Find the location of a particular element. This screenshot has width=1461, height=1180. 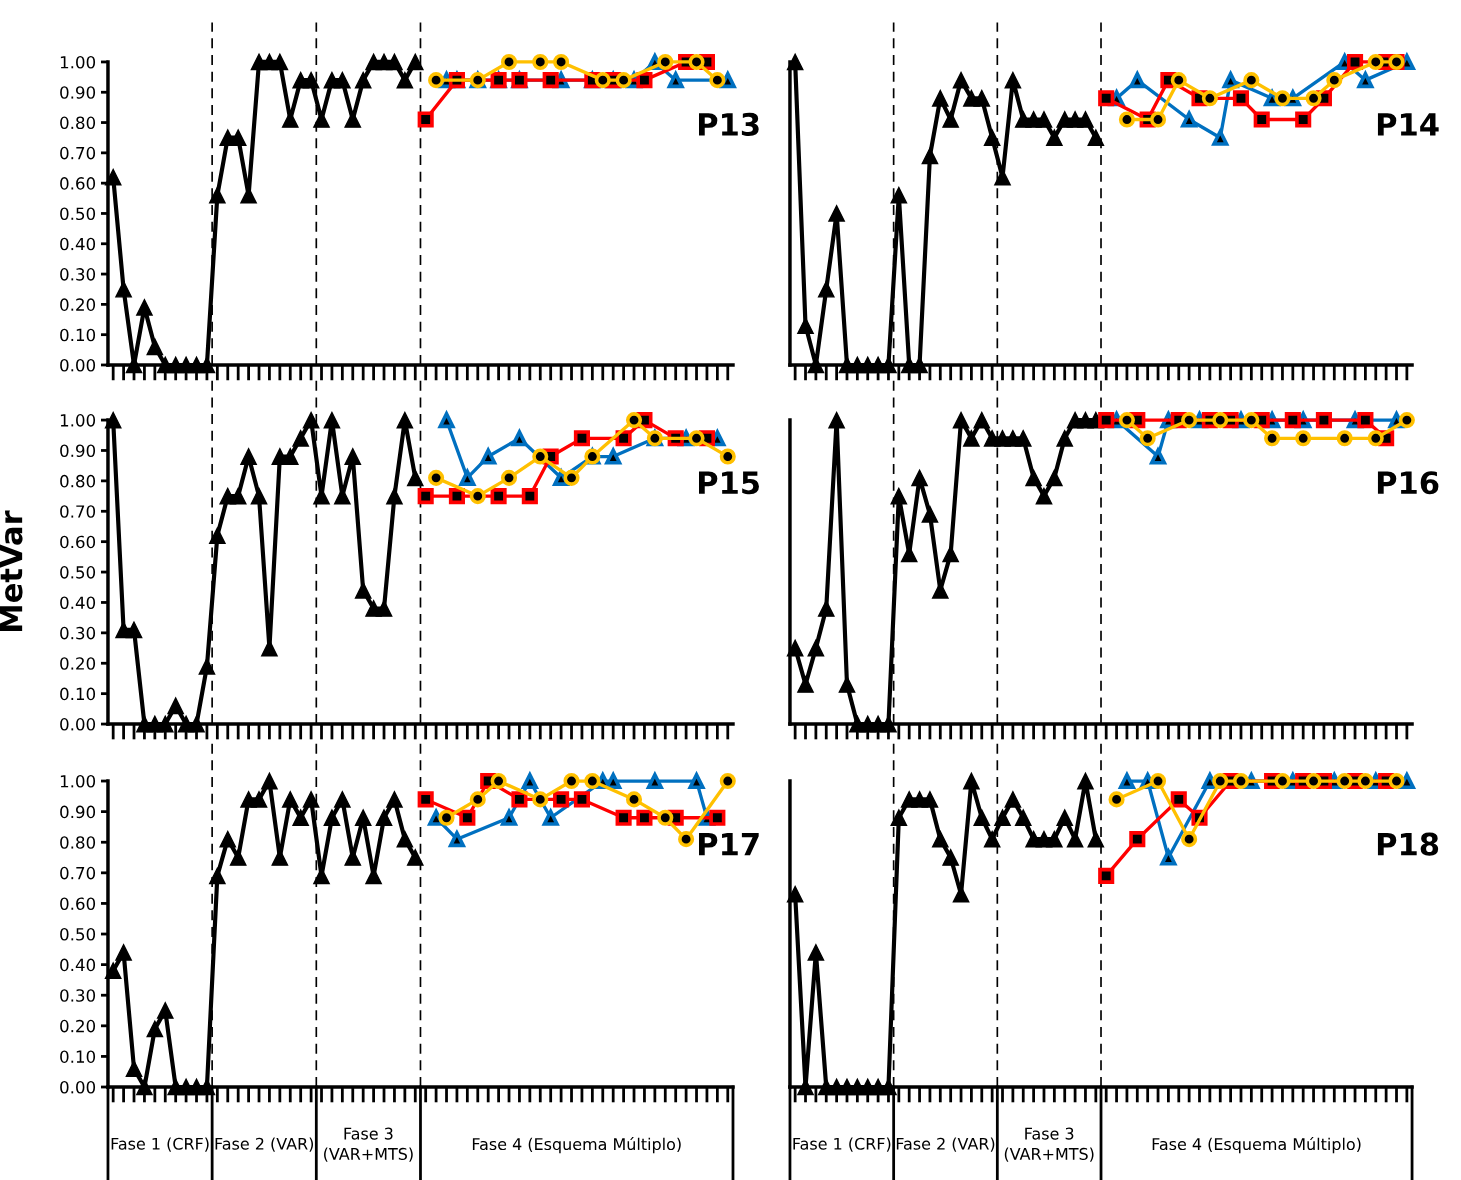

y-axis-title: MetVar is located at coordinates (11, 570).